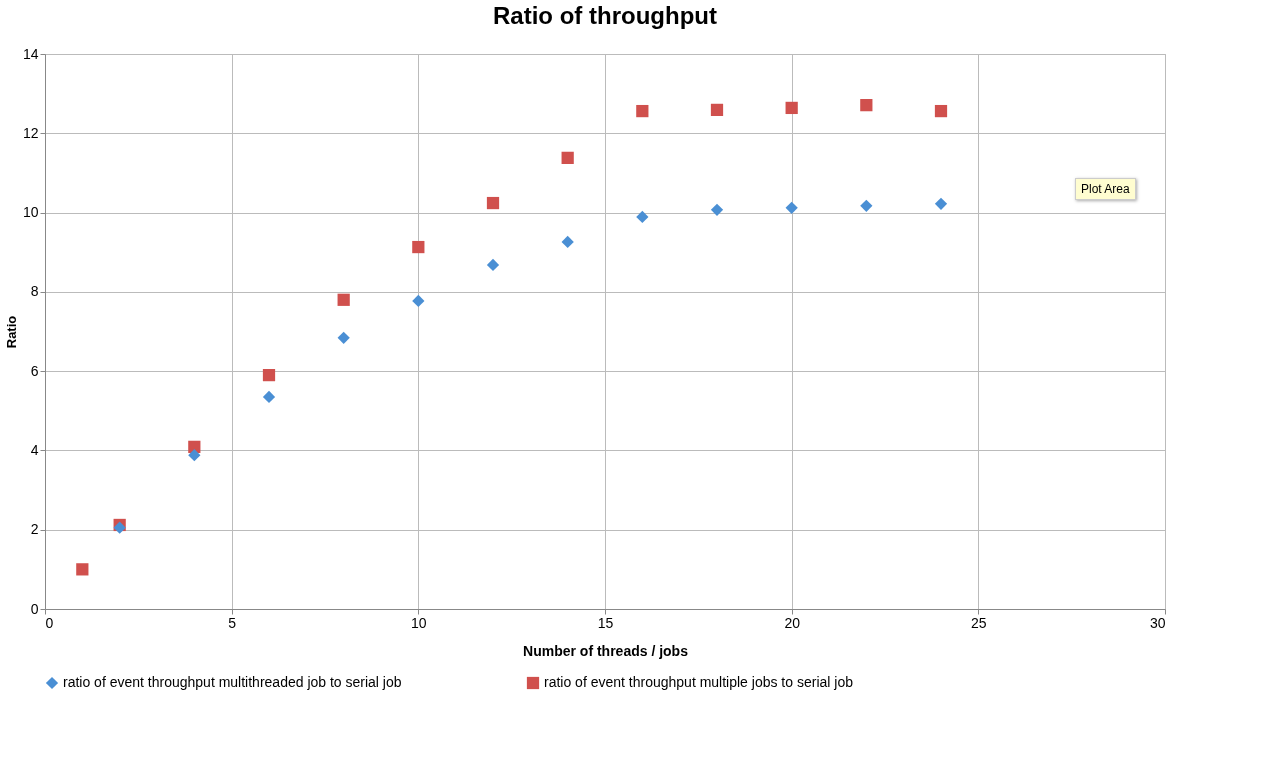  What do you see at coordinates (699, 682) in the screenshot?
I see `legend-label: ratio of event throughput multiple jobs to serial job` at bounding box center [699, 682].